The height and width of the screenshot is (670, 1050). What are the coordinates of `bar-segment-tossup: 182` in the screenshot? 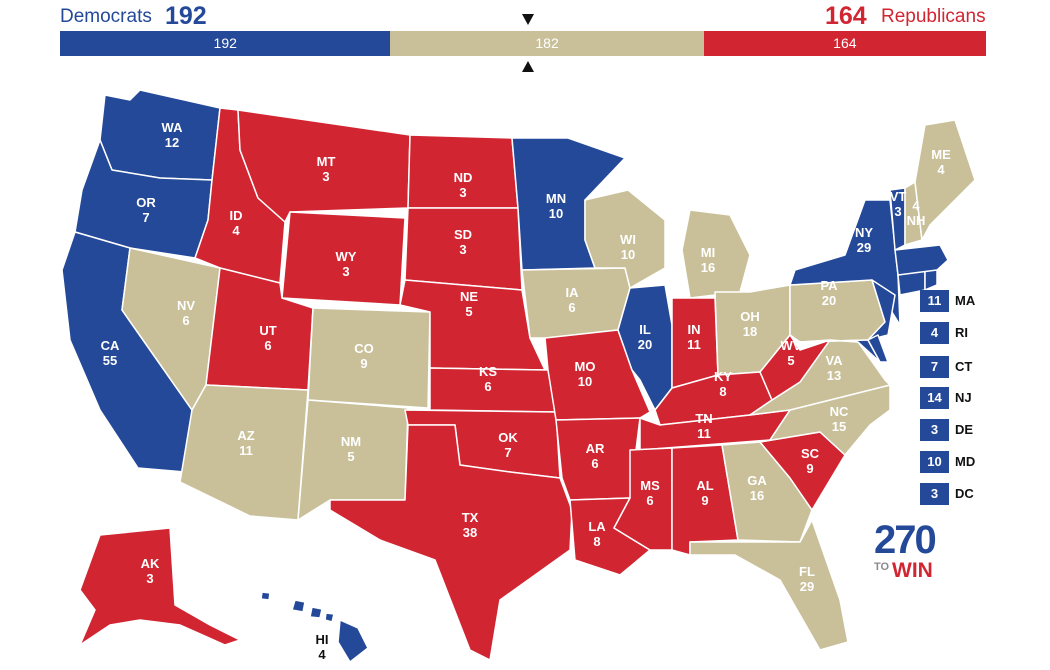 It's located at (547, 43).